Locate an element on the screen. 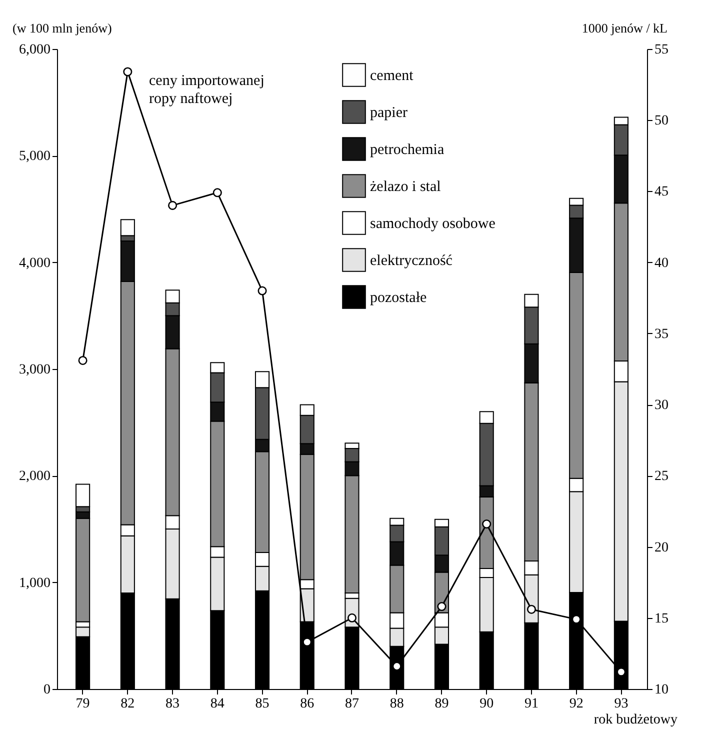  x-tick-label: 87 is located at coordinates (352, 704).